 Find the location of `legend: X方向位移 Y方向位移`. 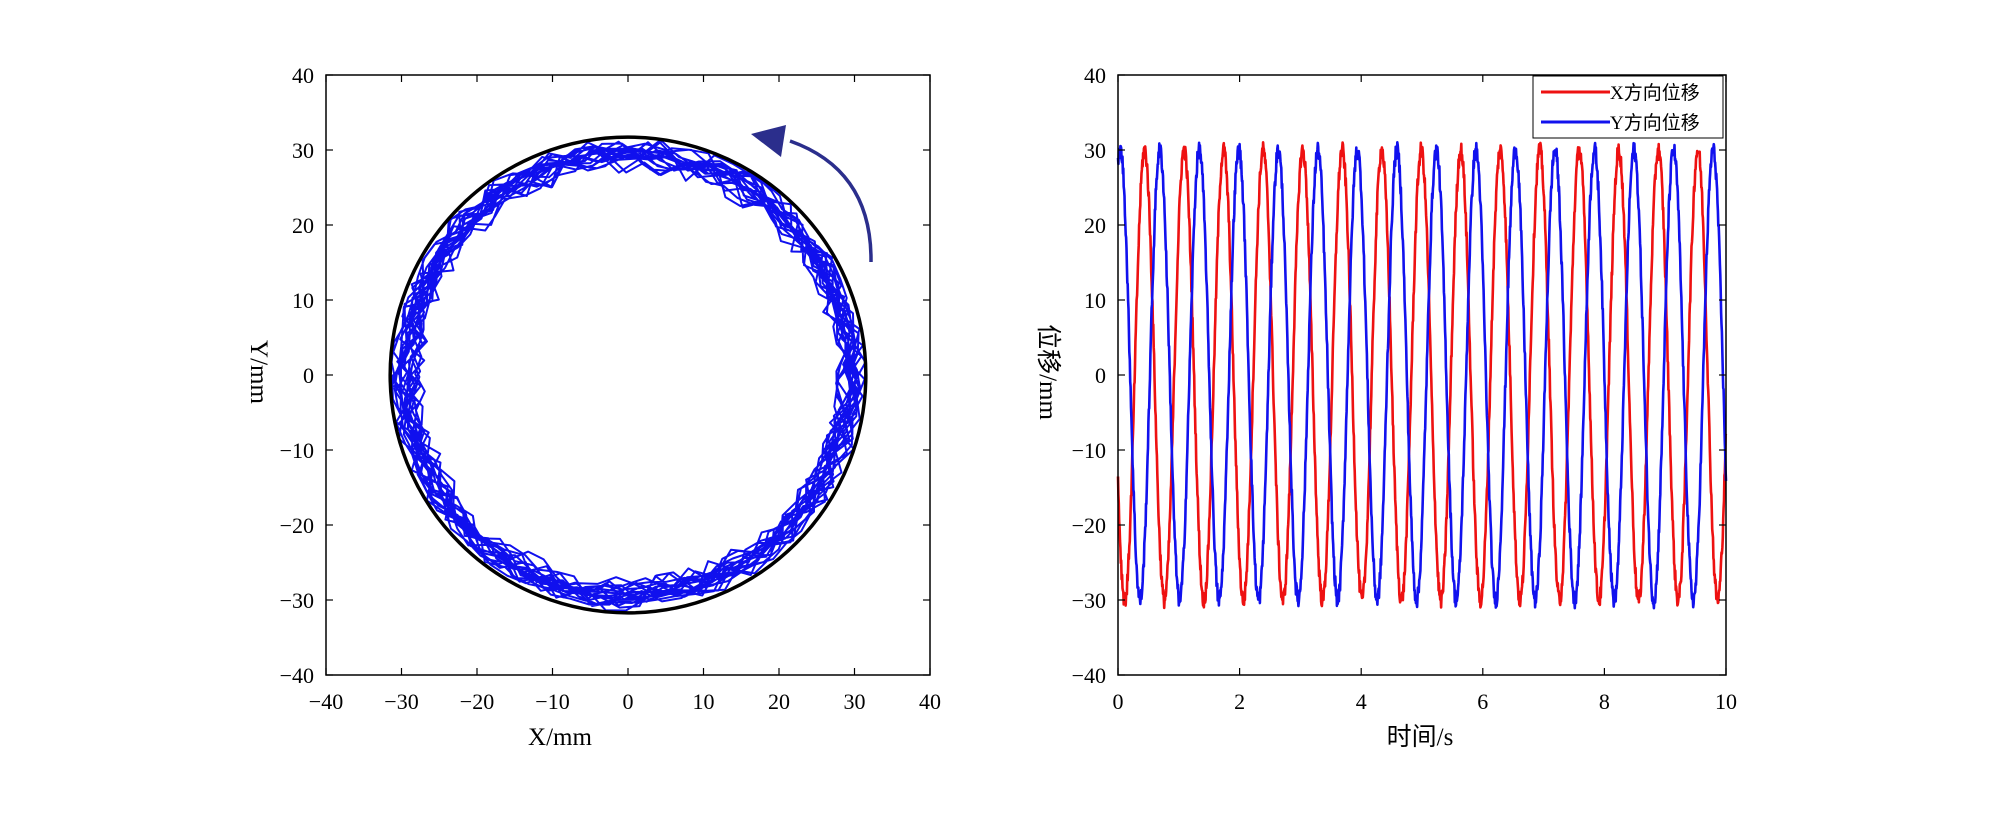

legend: X方向位移 Y方向位移 is located at coordinates (1628, 107).